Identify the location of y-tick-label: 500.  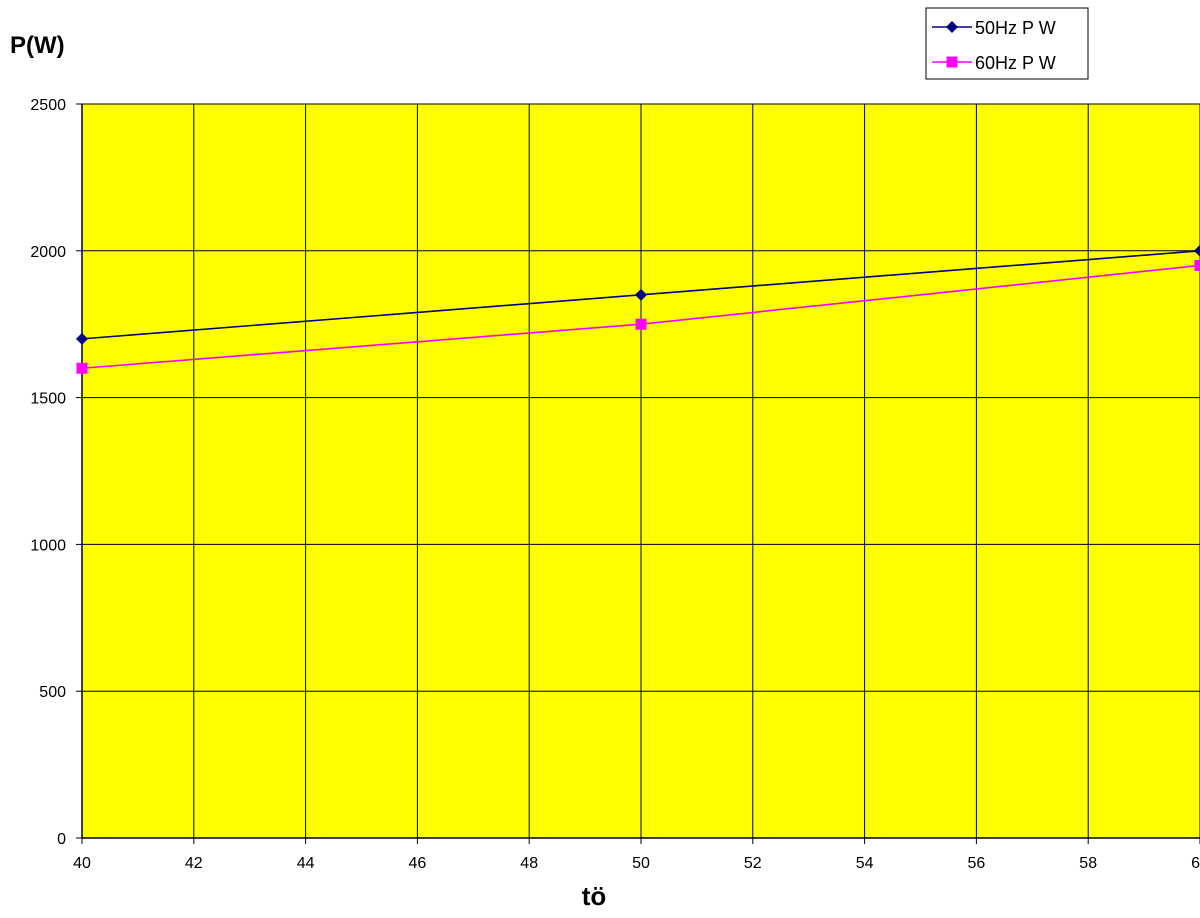
(52, 692).